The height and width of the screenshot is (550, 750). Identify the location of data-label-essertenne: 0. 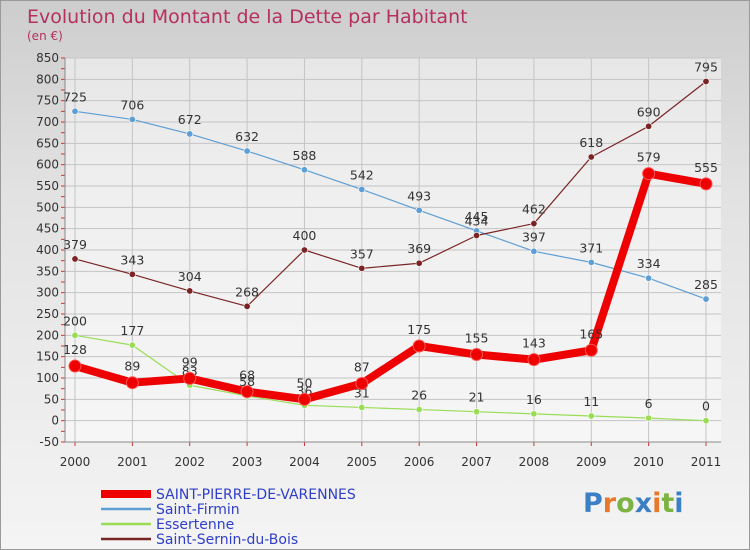
(706, 406).